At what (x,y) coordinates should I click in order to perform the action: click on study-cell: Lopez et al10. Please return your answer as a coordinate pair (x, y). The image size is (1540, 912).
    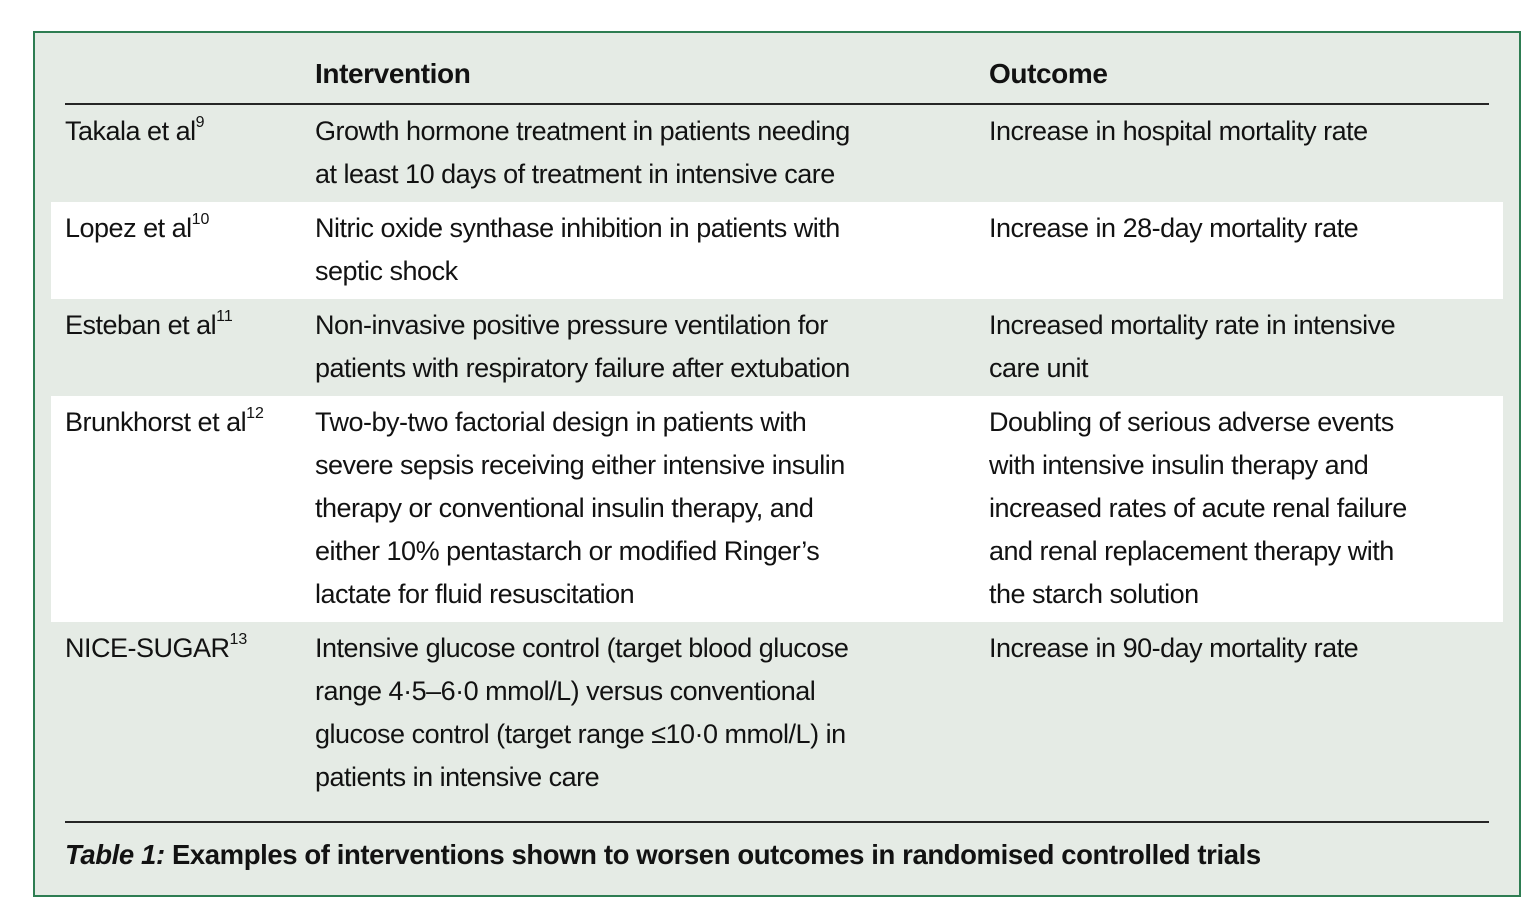
    Looking at the image, I should click on (190, 250).